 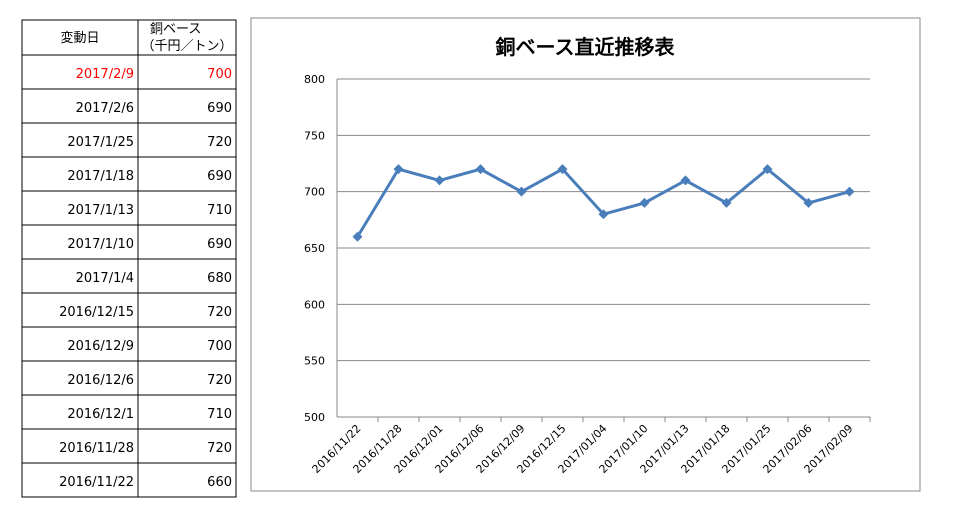 I want to click on cell-date: 2017/1/4, so click(x=105, y=278).